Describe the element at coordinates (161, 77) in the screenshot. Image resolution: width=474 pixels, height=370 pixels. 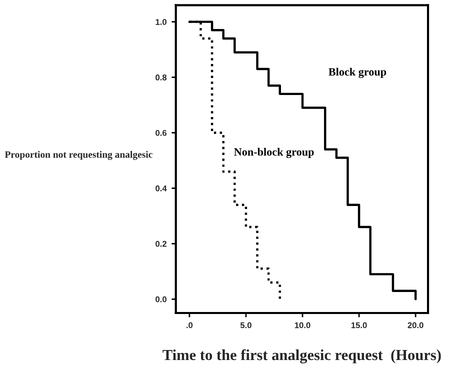
I see `y-tick-label: 0.8` at that location.